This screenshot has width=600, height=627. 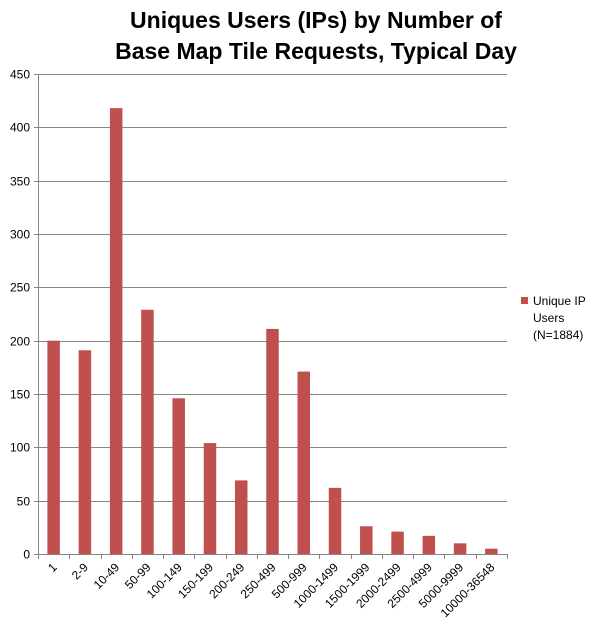 What do you see at coordinates (20, 235) in the screenshot?
I see `y-tick-label: 300` at bounding box center [20, 235].